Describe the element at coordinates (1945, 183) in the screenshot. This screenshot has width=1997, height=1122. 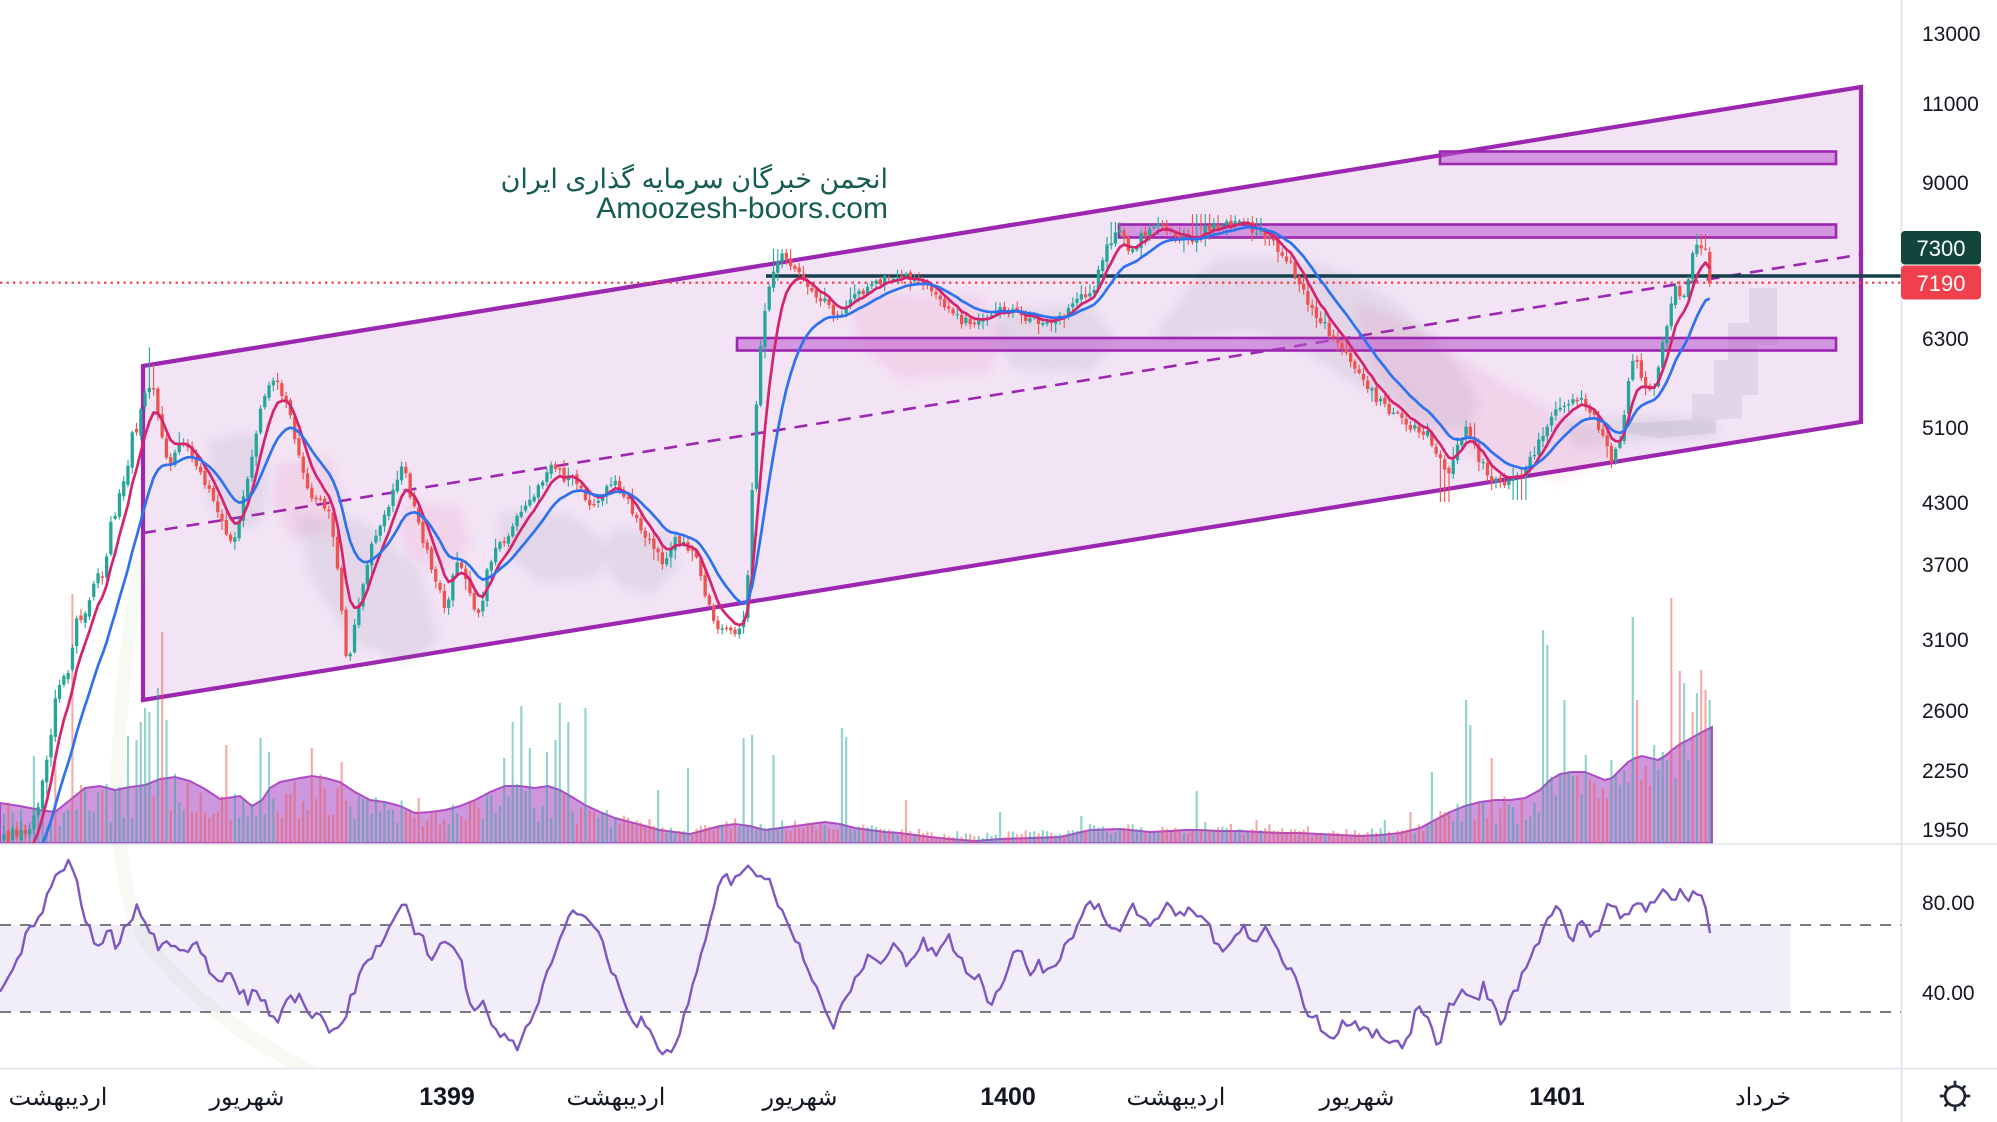
I see `svg-text: 9000` at that location.